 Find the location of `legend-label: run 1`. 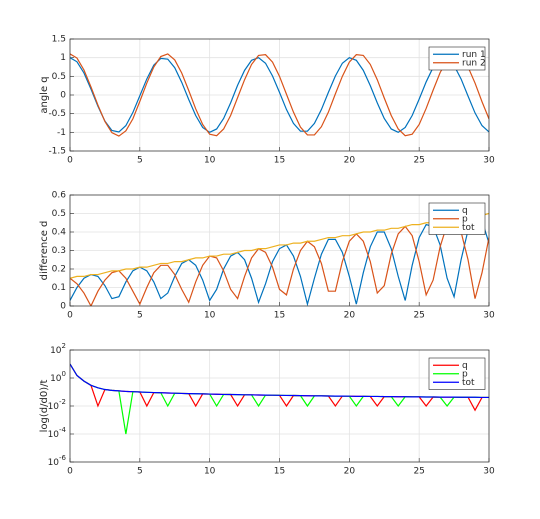

legend-label: run 1 is located at coordinates (474, 55).